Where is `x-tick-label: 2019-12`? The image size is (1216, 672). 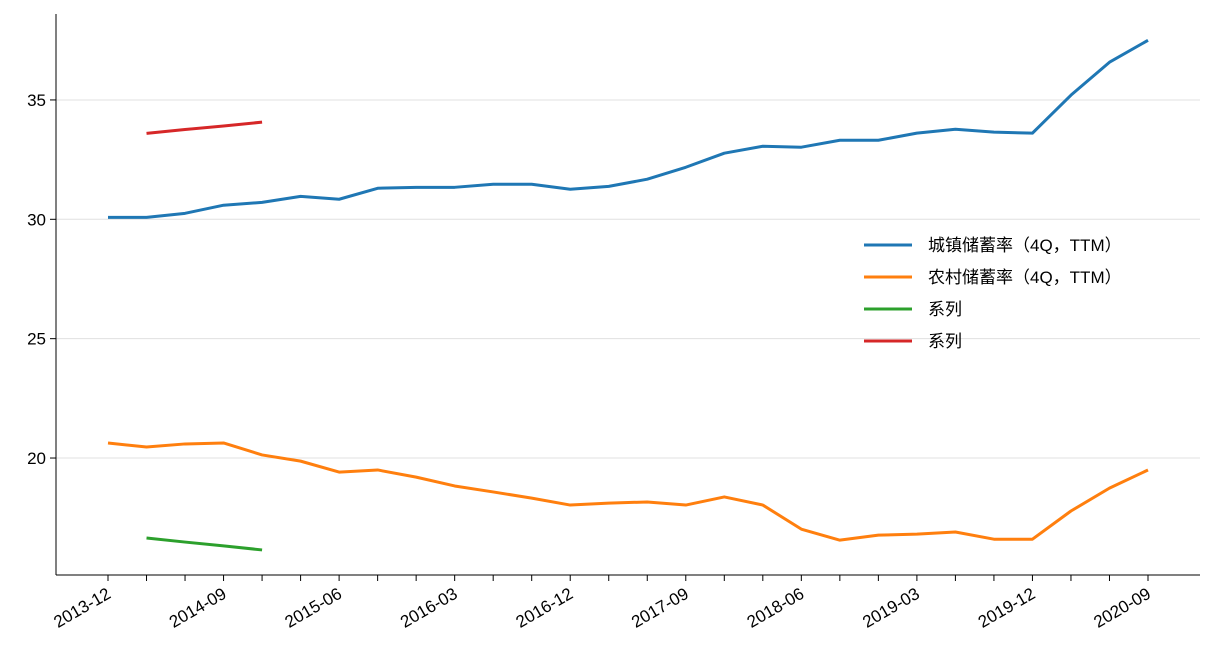 x-tick-label: 2019-12 is located at coordinates (1007, 608).